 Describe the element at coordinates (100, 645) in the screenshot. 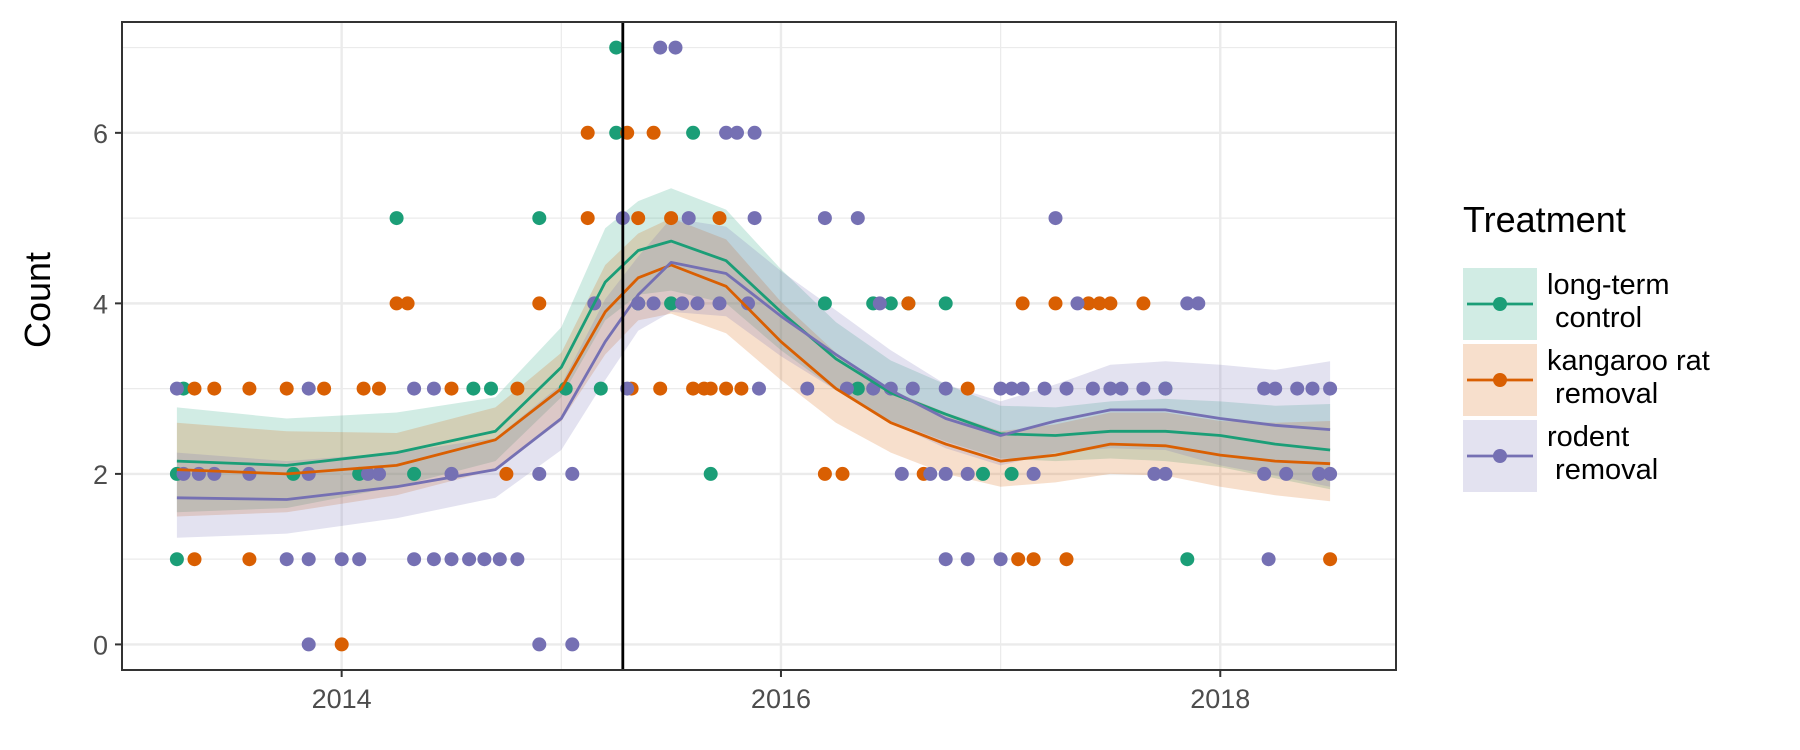

I see `y-tick-label: 0` at that location.